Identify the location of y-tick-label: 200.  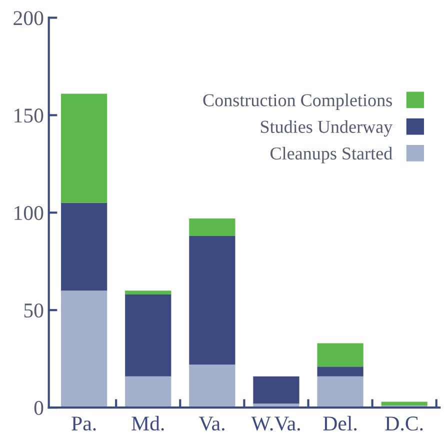
(29, 18).